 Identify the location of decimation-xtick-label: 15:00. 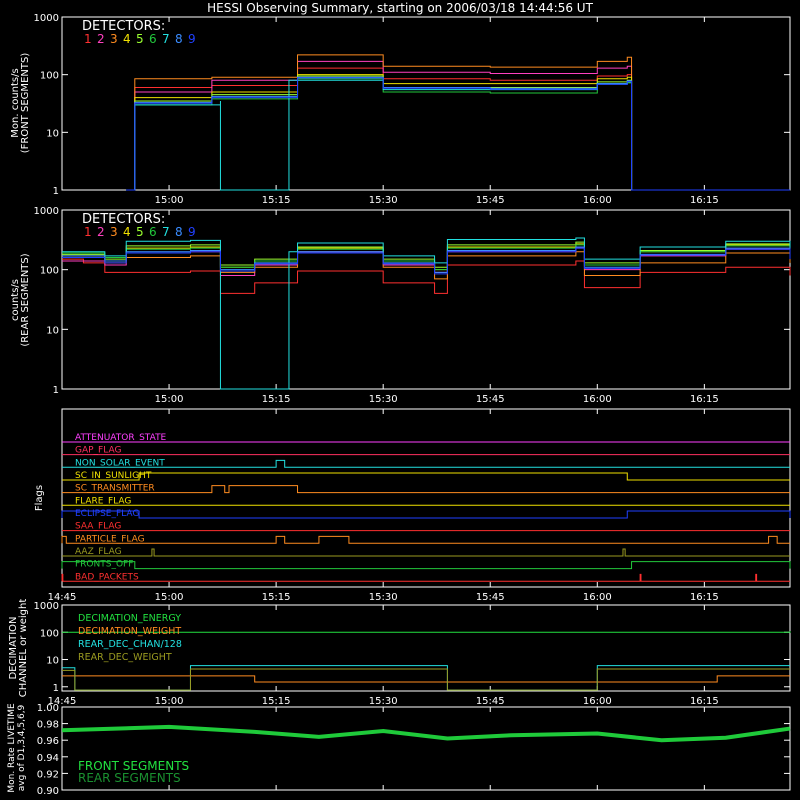
(169, 701).